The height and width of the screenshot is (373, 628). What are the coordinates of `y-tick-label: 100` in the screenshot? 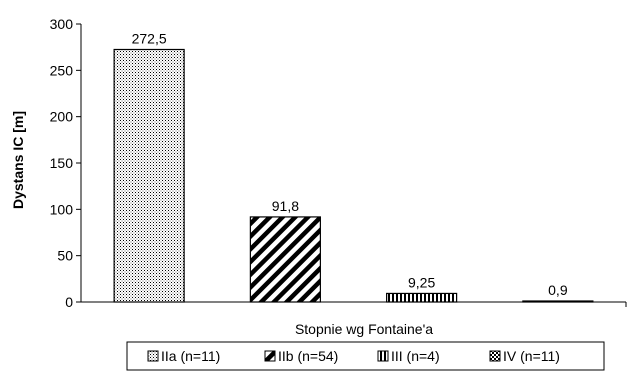 It's located at (62, 209).